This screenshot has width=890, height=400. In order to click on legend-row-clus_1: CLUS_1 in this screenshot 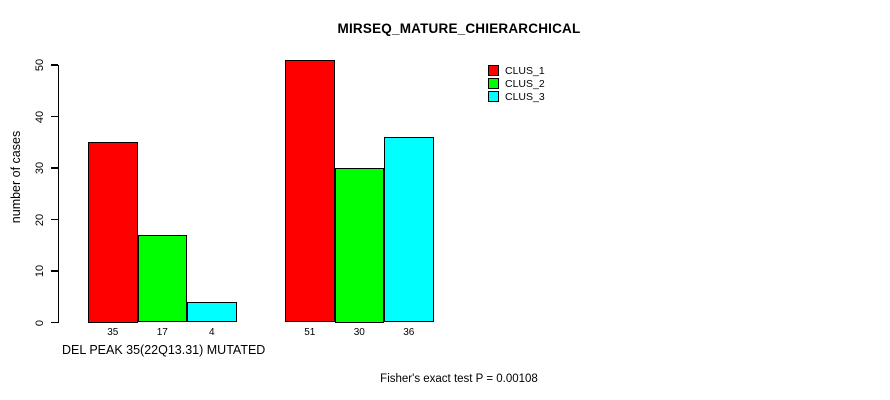, I will do `click(516, 70)`.